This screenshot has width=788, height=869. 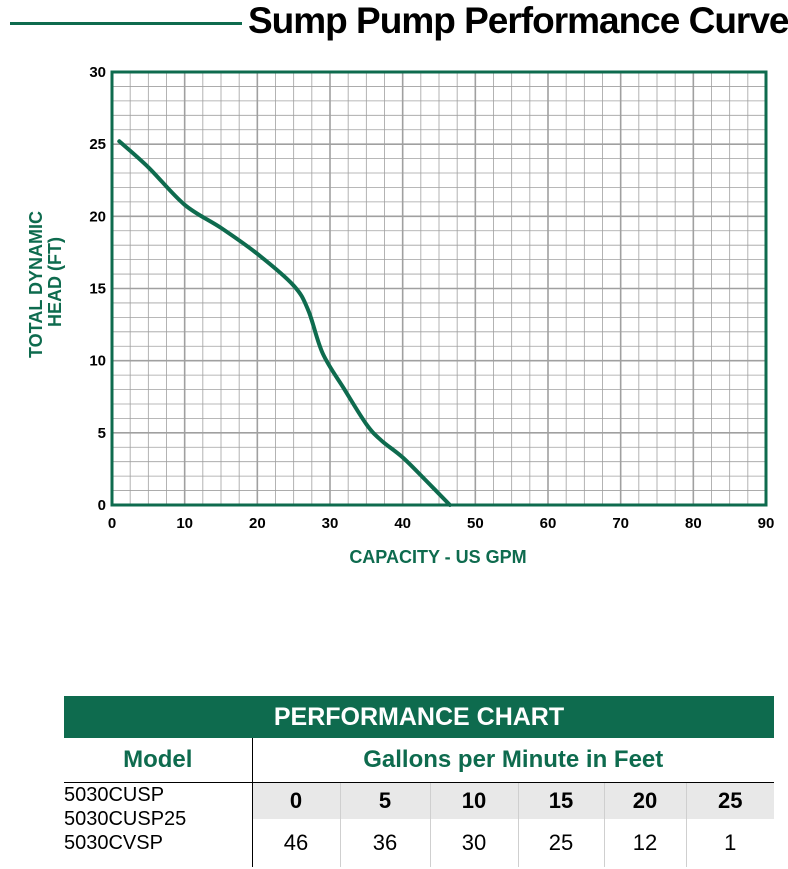 What do you see at coordinates (102, 433) in the screenshot?
I see `y-tick-label: 5` at bounding box center [102, 433].